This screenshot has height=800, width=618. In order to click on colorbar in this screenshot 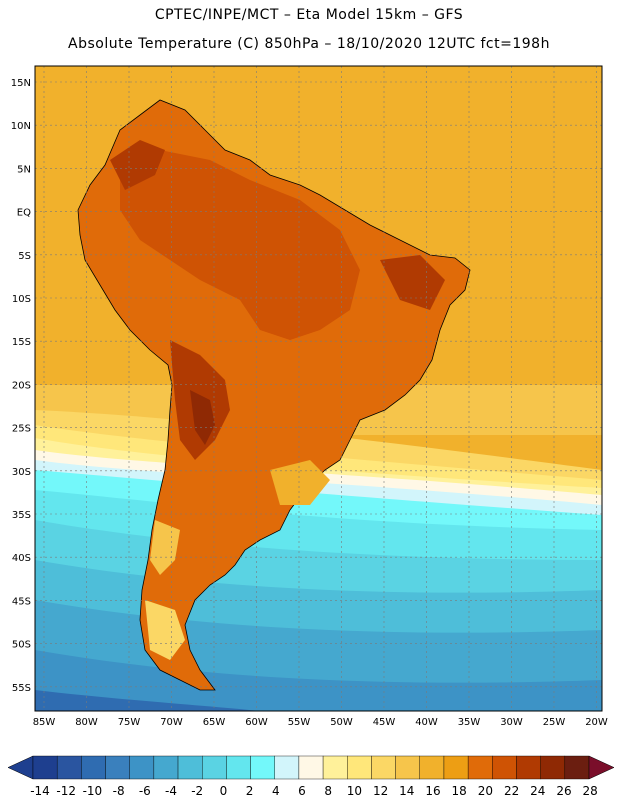, I will do `click(311, 767)`.